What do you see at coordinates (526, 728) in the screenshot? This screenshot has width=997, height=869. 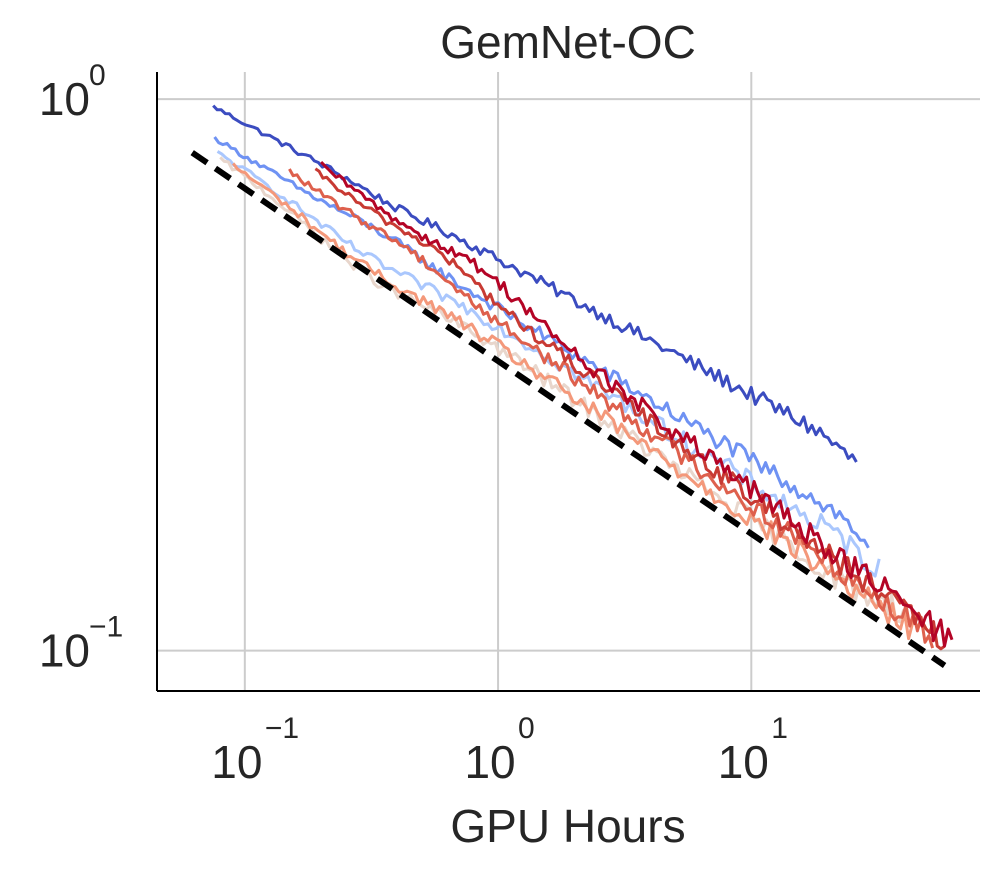 I see `x-tick-exponent: 0` at bounding box center [526, 728].